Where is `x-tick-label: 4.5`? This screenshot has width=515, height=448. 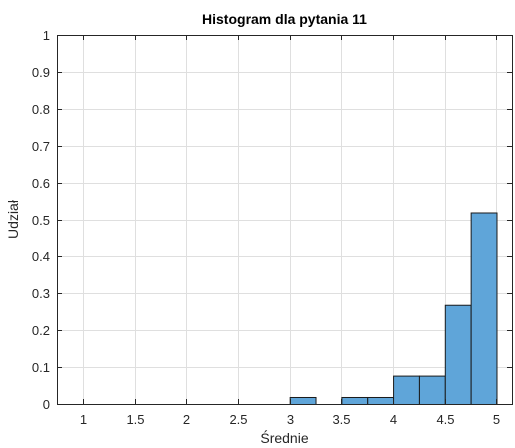 x-tick-label: 4.5 is located at coordinates (445, 419).